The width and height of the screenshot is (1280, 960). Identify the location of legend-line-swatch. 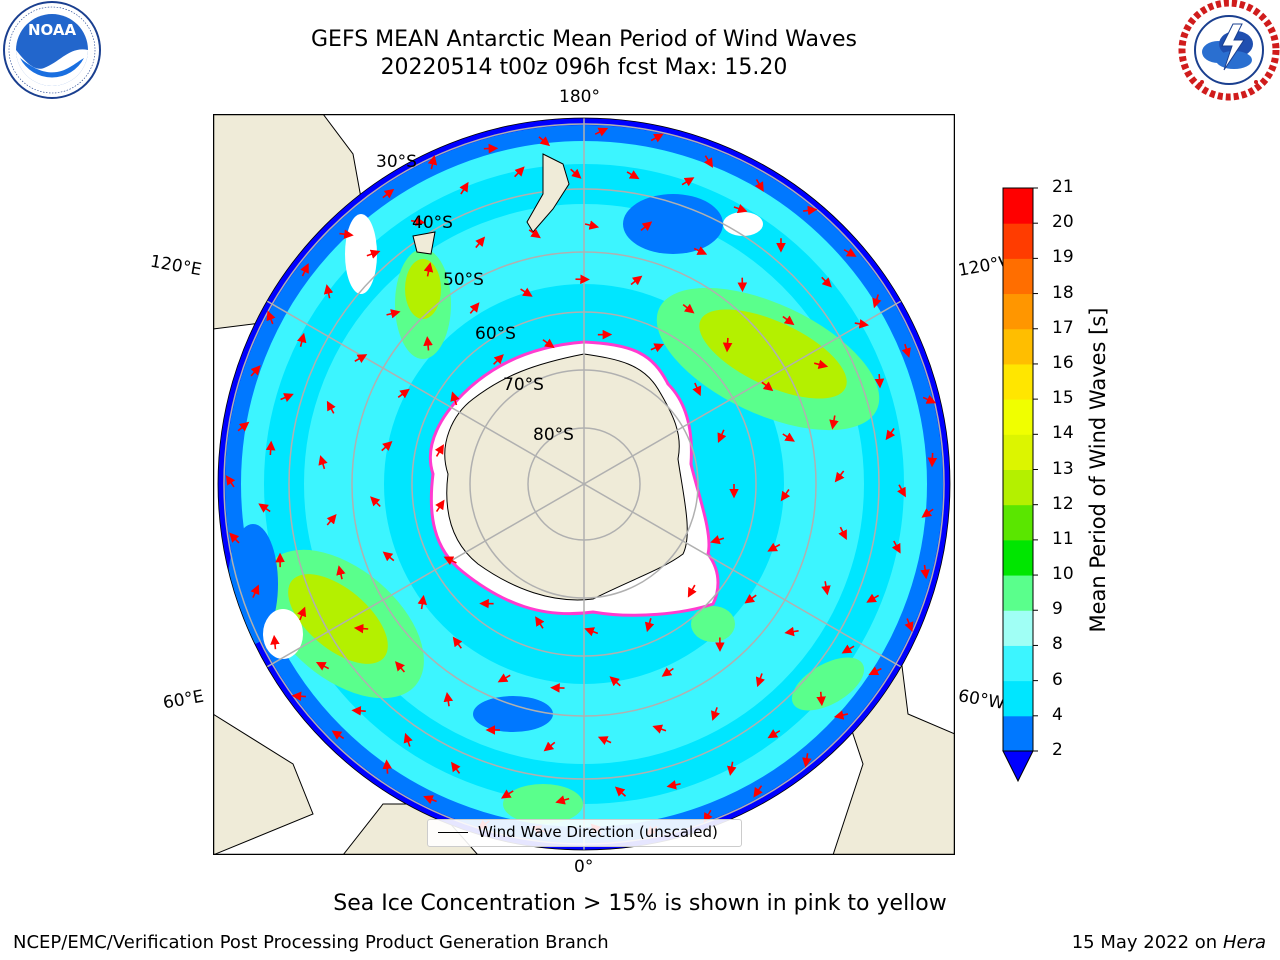
(453, 832).